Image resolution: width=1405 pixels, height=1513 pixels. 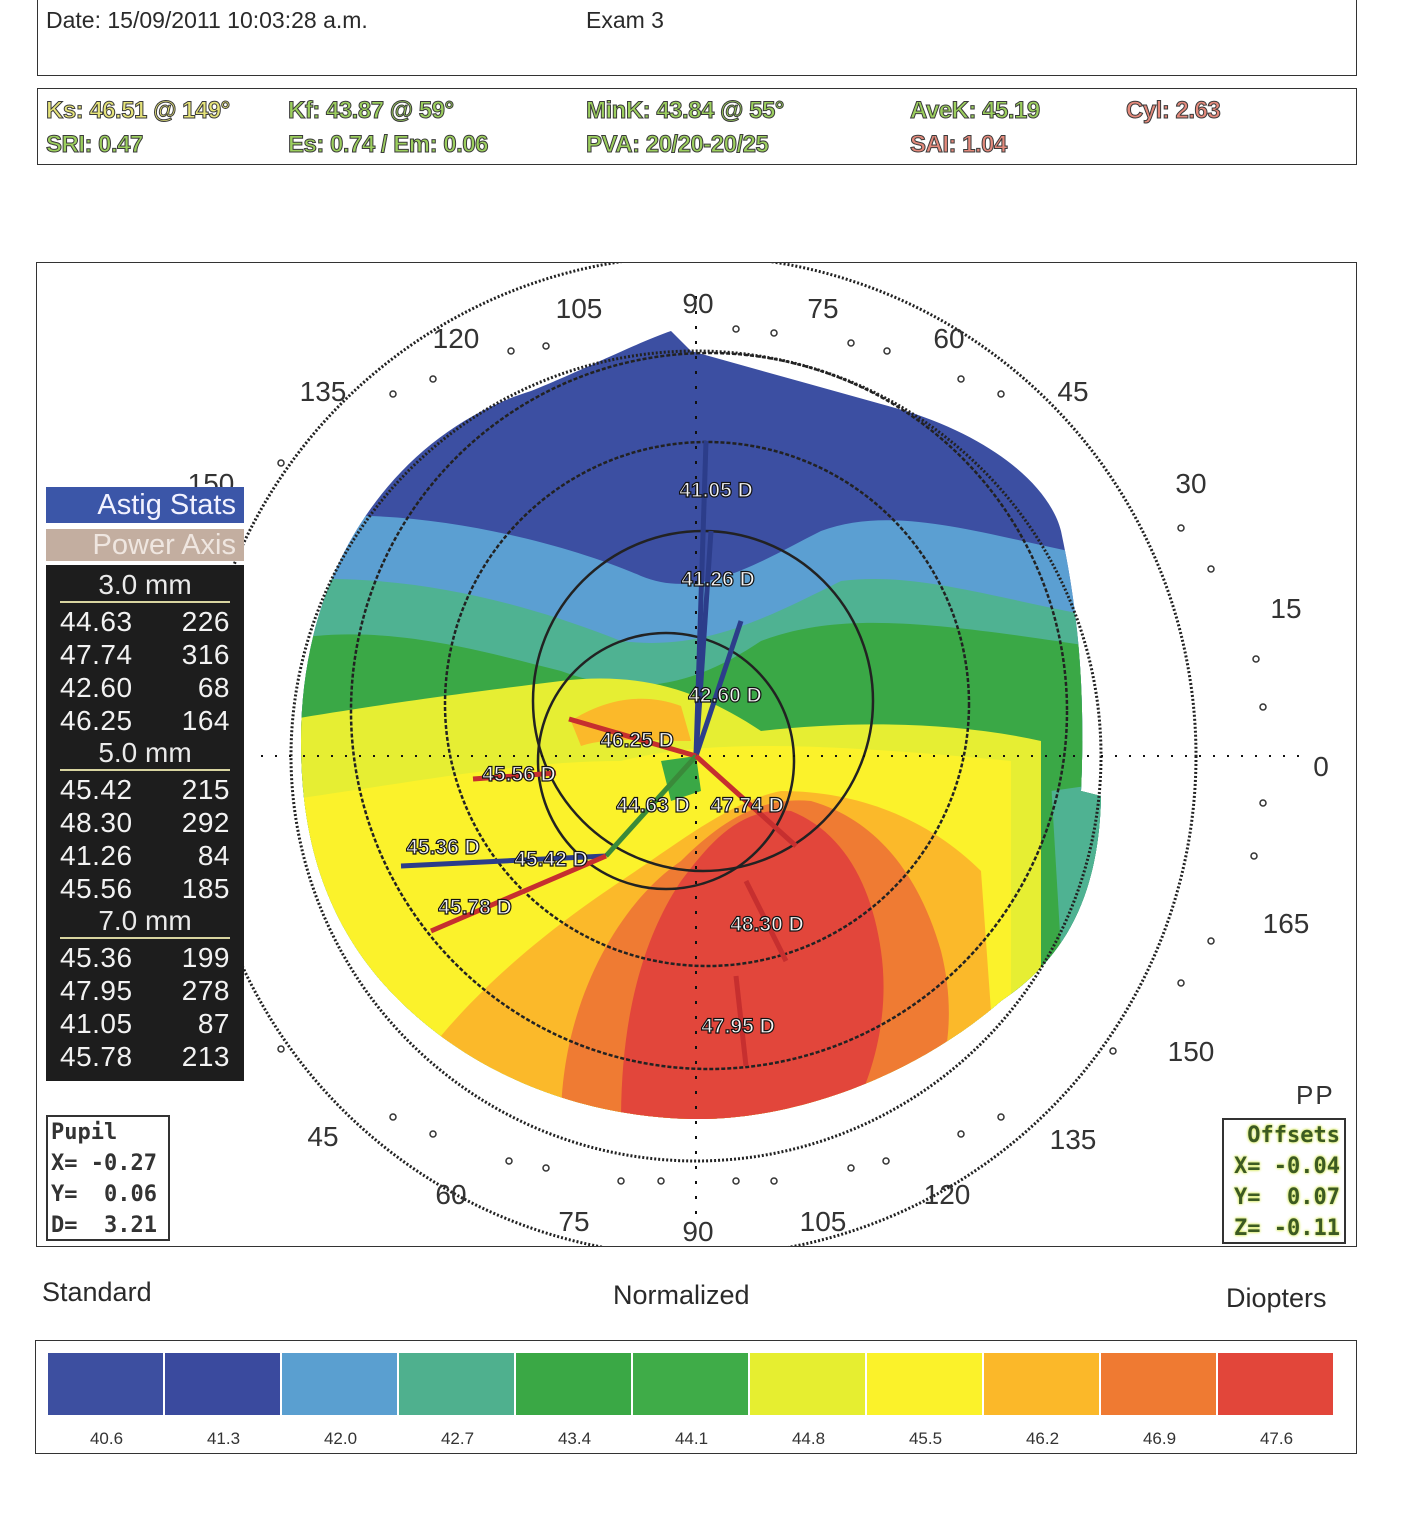 I want to click on color-swatch-value: 46.9, so click(x=1159, y=1438).